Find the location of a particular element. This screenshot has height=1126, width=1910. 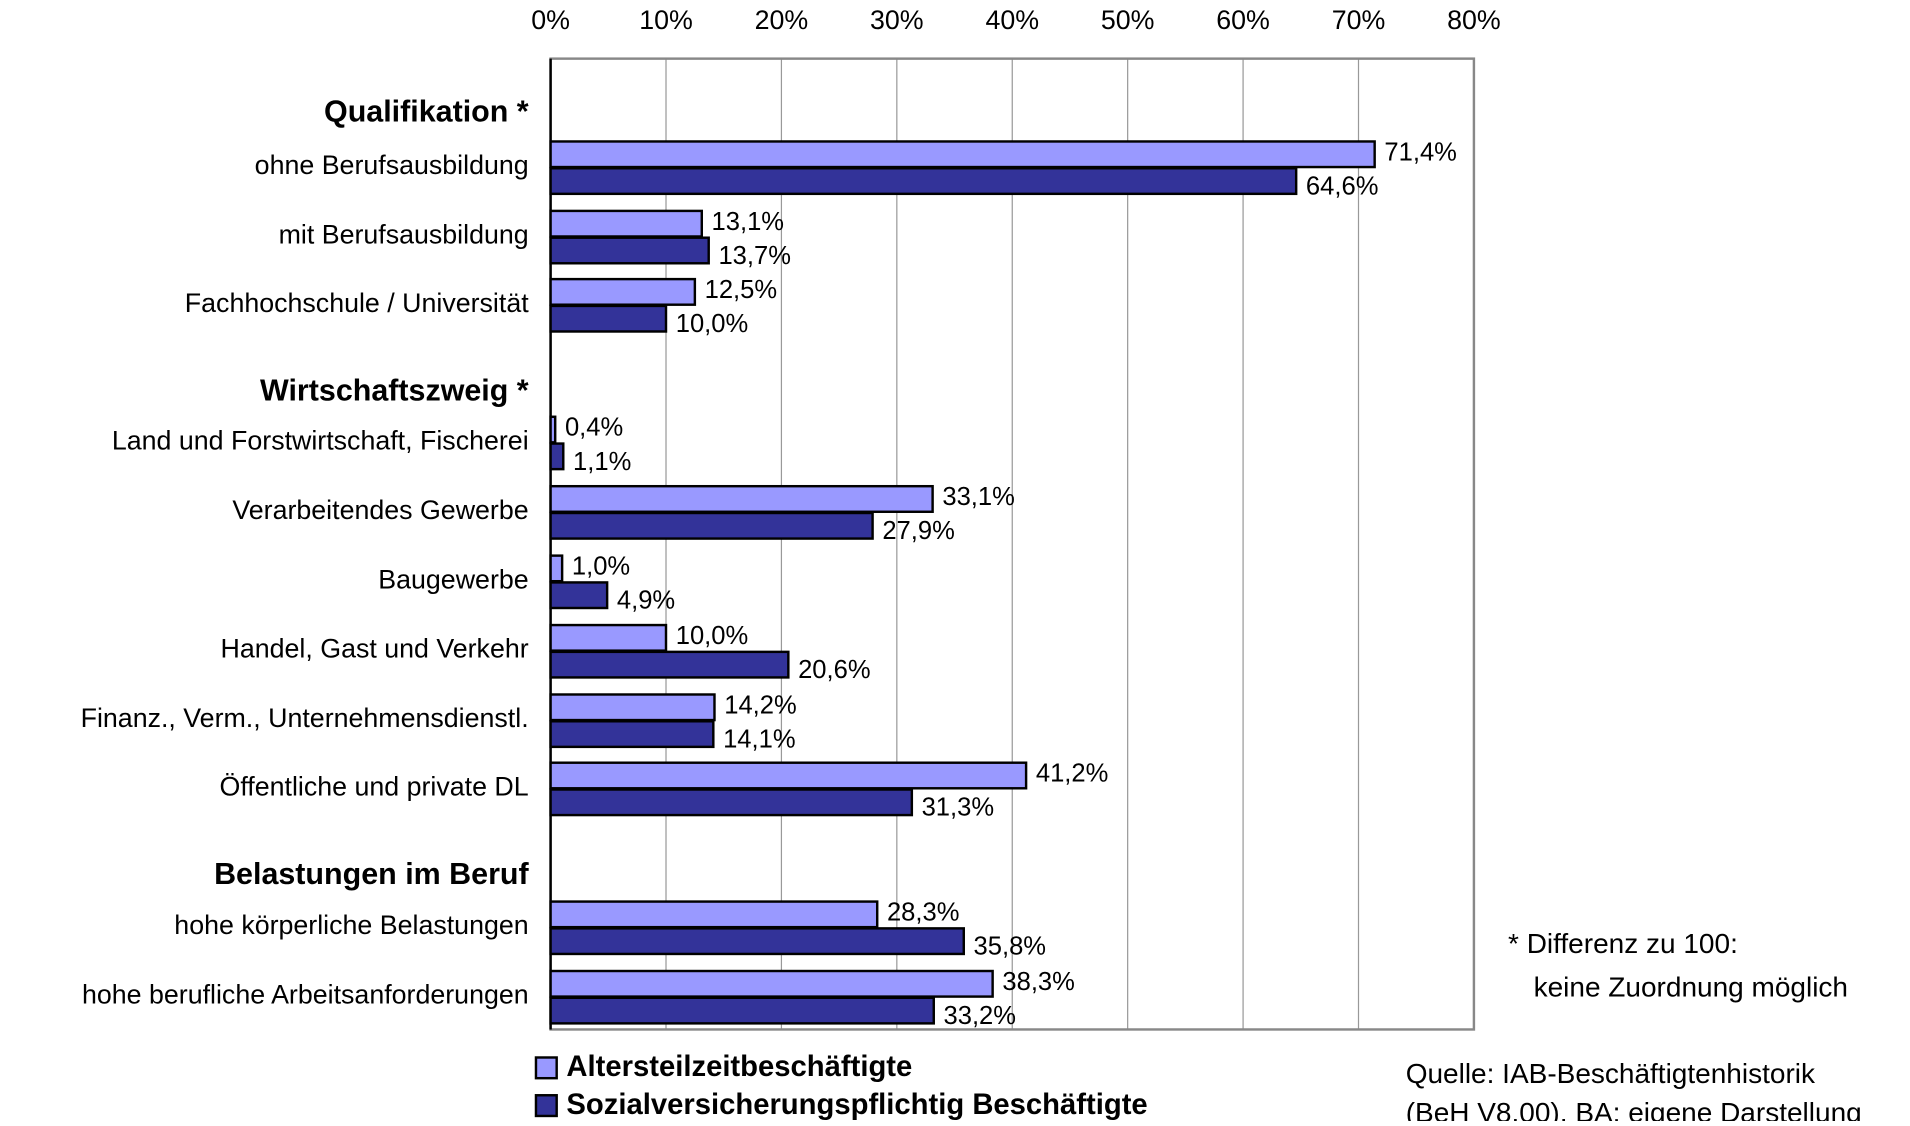

x-tick-label: 50% is located at coordinates (1128, 20).